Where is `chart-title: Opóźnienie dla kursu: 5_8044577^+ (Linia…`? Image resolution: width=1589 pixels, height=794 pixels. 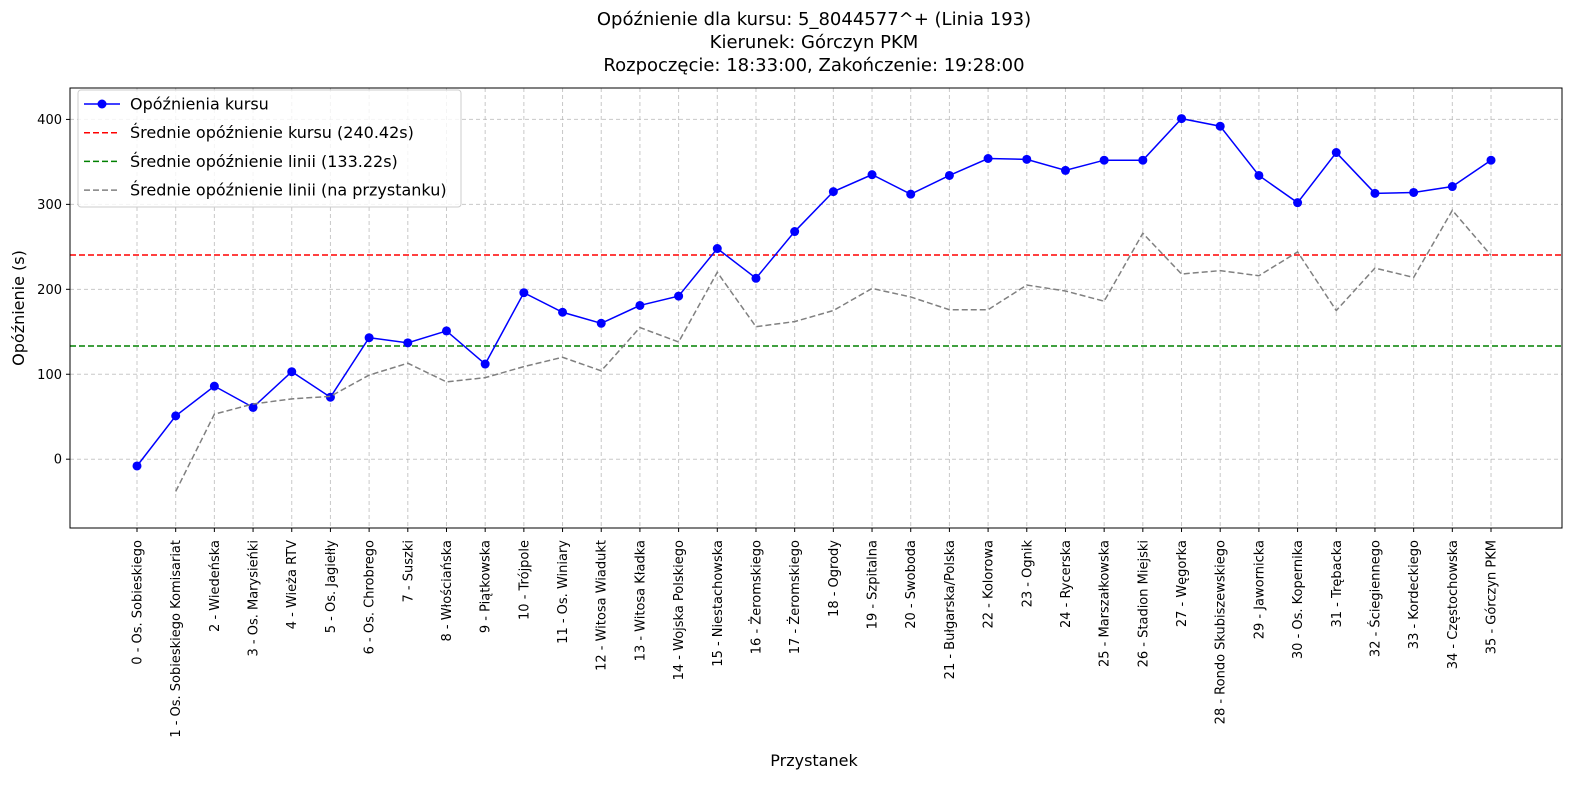 chart-title: Opóźnienie dla kursu: 5_8044577^+ (Linia… is located at coordinates (814, 19).